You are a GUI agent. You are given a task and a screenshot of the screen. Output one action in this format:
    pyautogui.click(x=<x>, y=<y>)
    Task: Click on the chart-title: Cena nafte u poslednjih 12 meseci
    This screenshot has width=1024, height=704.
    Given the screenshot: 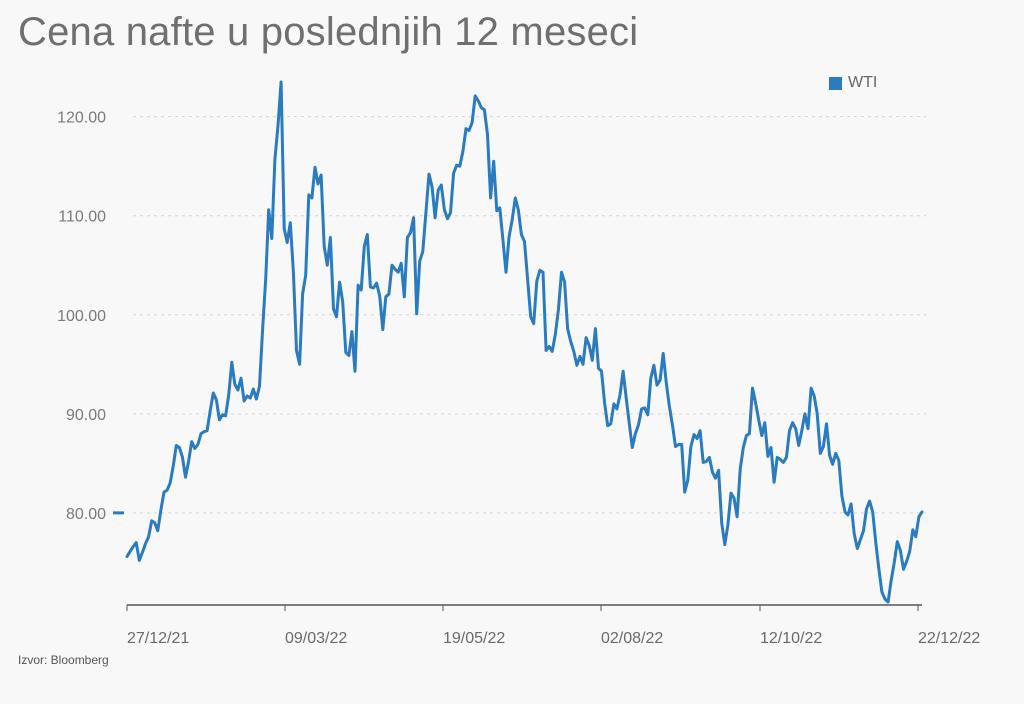 What is the action you would take?
    pyautogui.click(x=328, y=32)
    